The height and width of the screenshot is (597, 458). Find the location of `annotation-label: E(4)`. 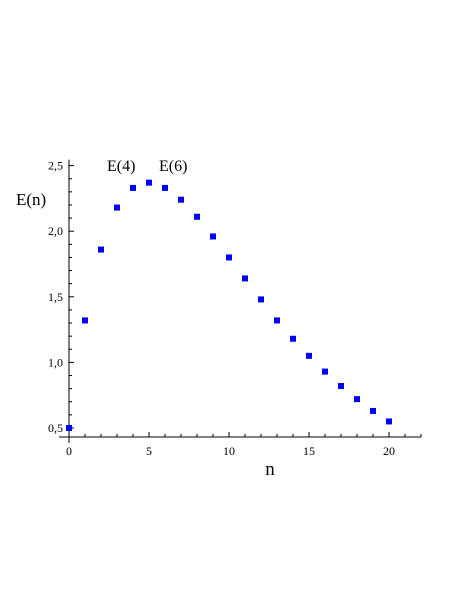

annotation-label: E(4) is located at coordinates (121, 166).